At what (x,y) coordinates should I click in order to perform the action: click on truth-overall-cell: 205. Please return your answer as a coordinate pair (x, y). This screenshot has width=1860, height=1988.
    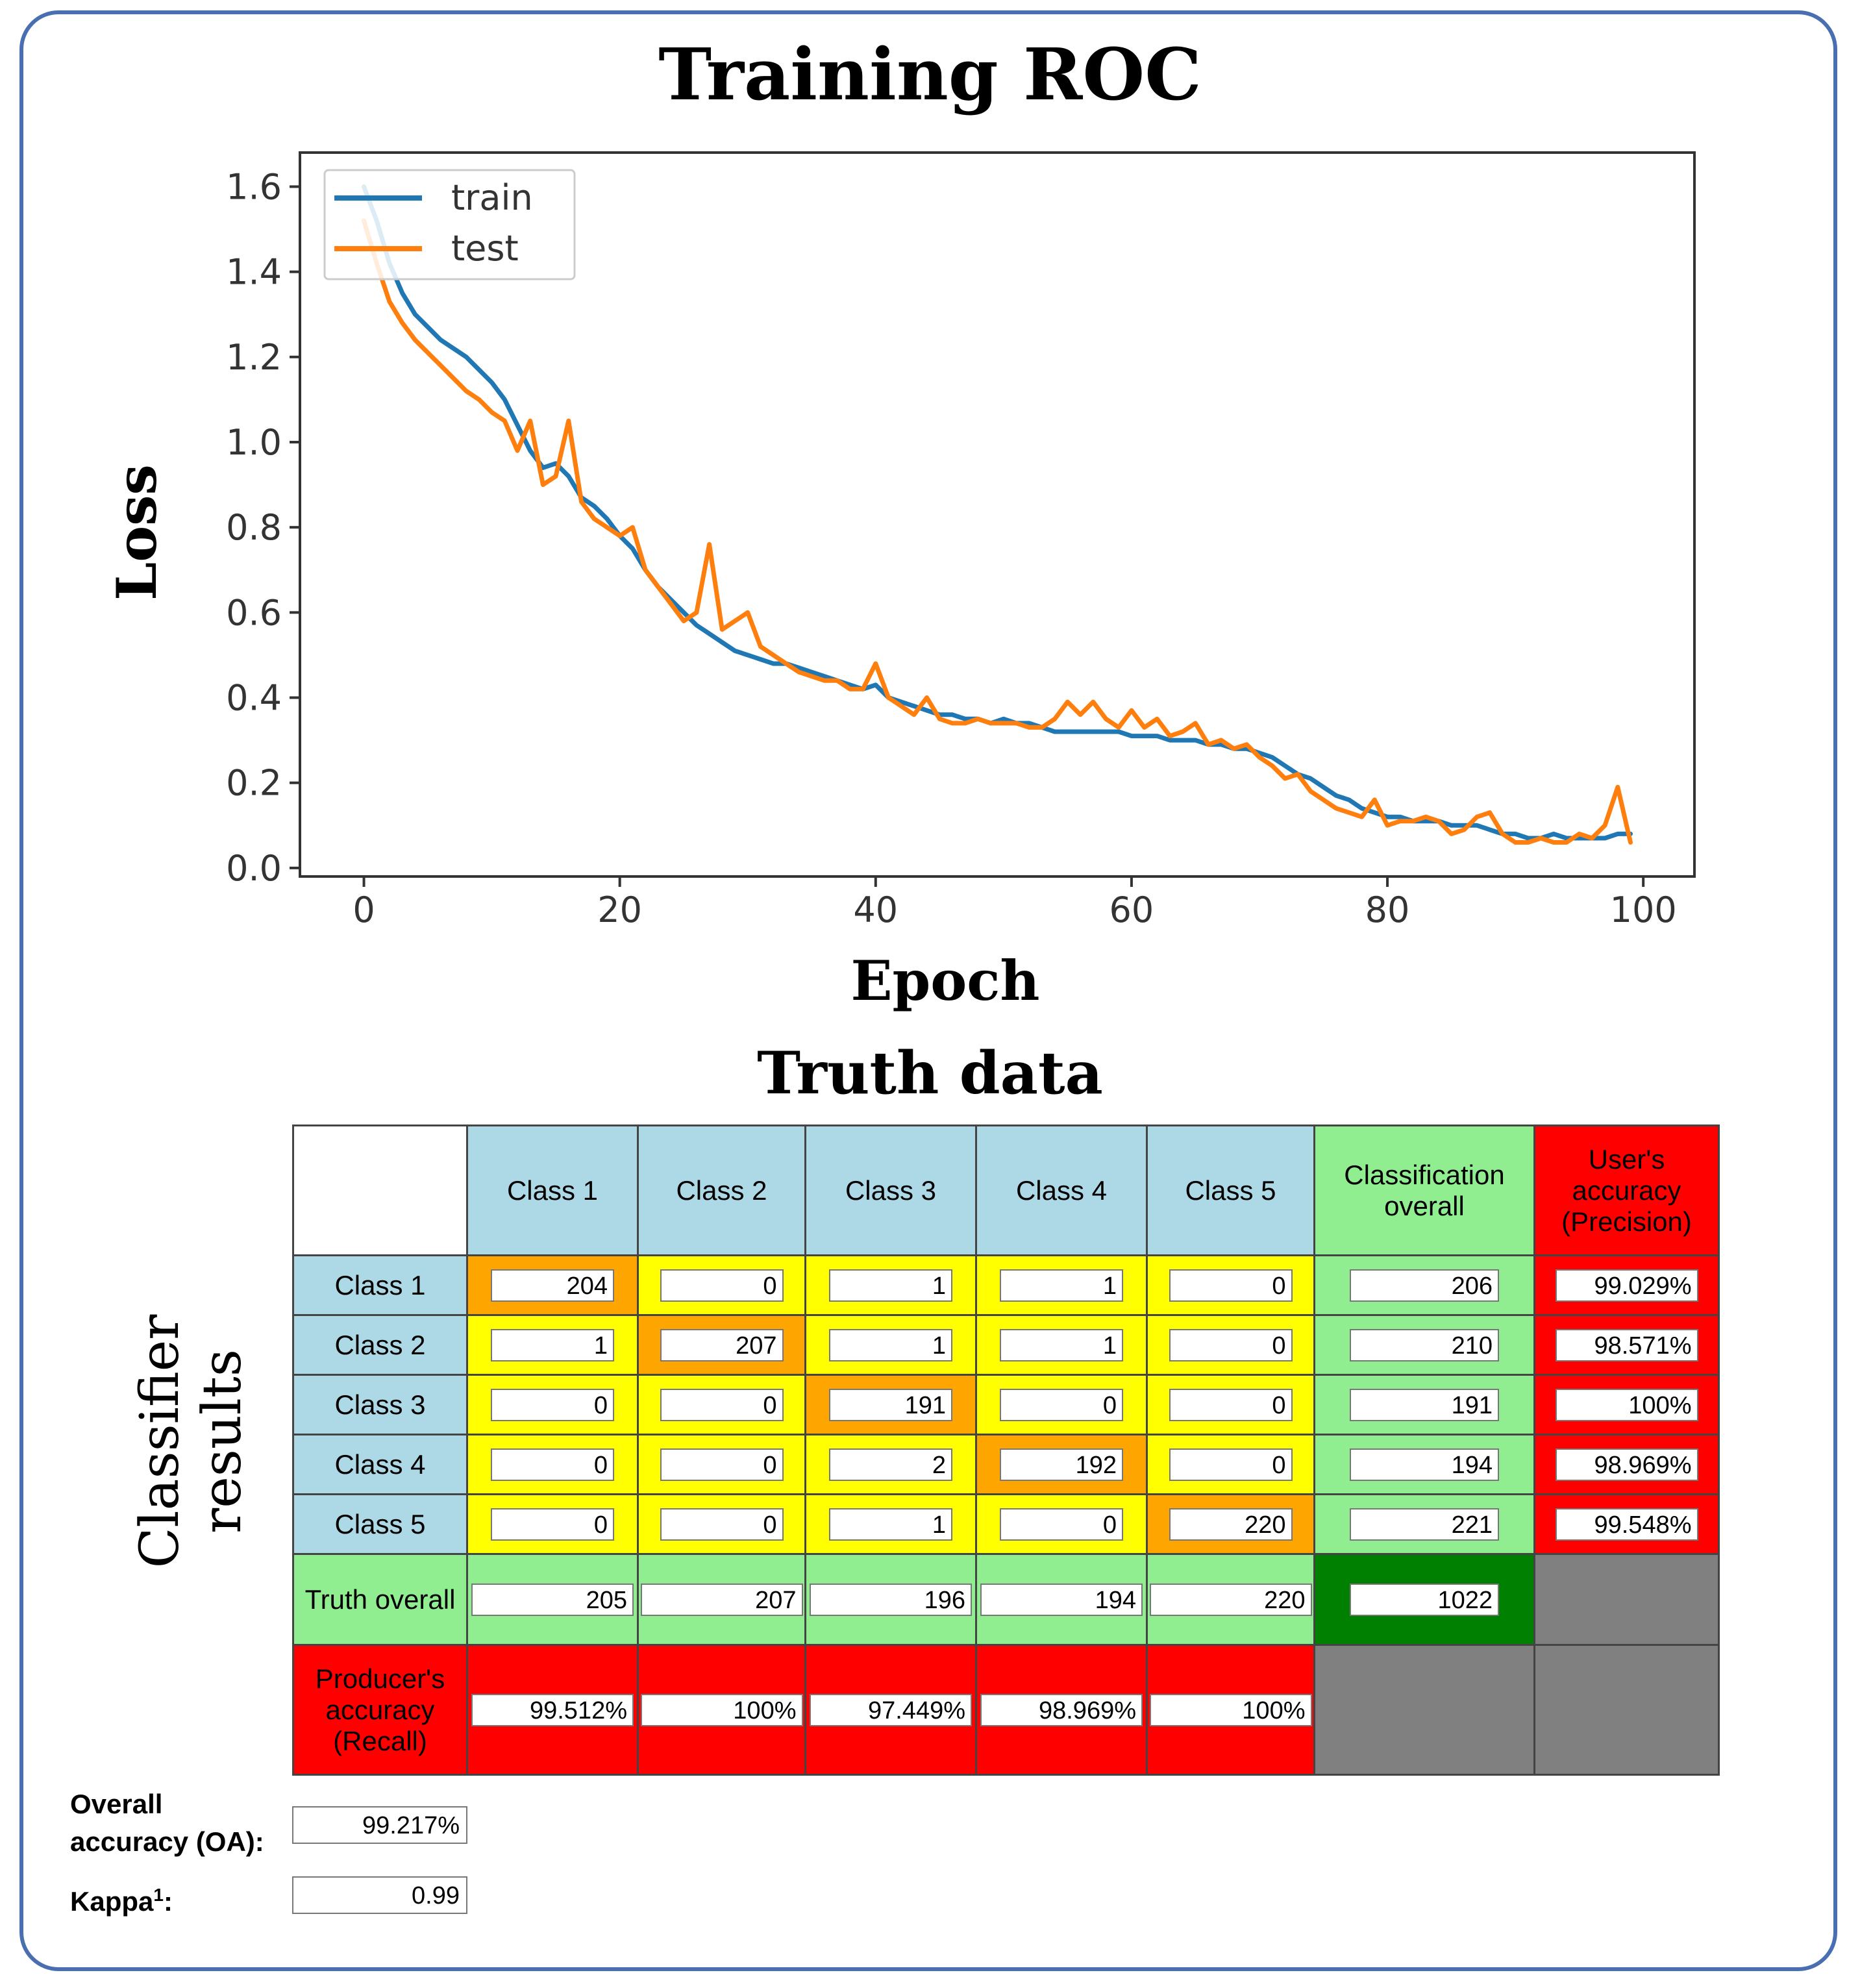
    Looking at the image, I should click on (552, 1600).